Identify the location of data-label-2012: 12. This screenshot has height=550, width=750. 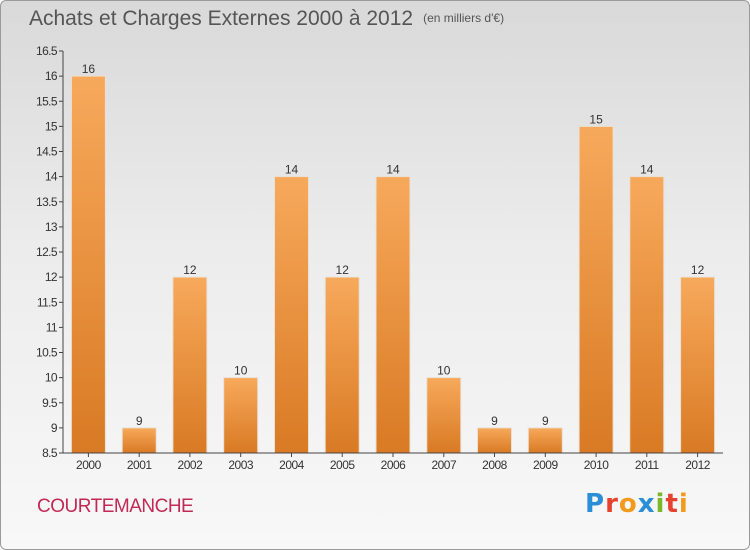
(698, 270).